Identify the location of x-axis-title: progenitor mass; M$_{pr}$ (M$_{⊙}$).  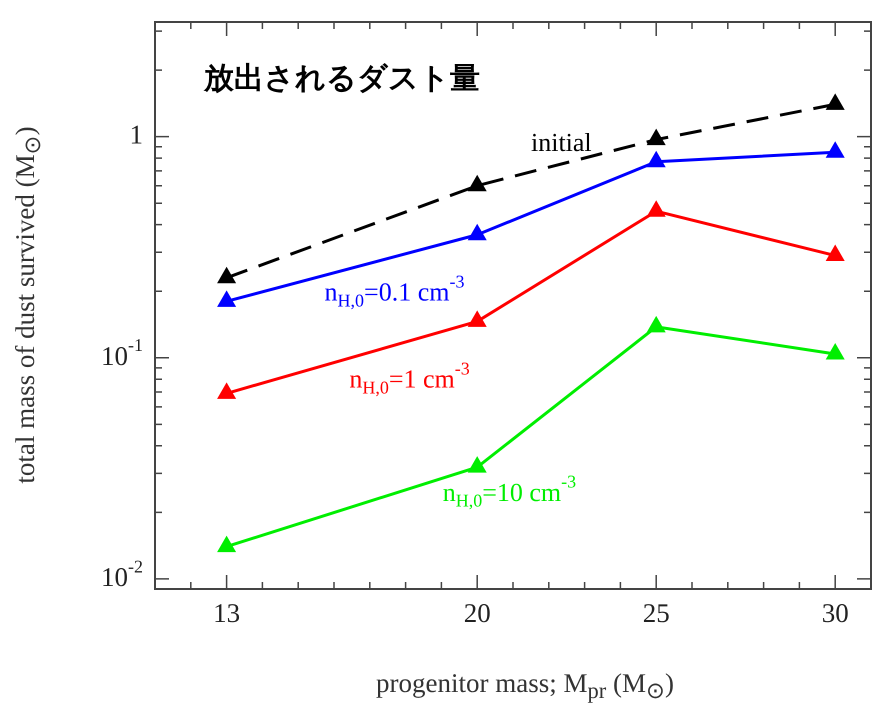
(525, 686).